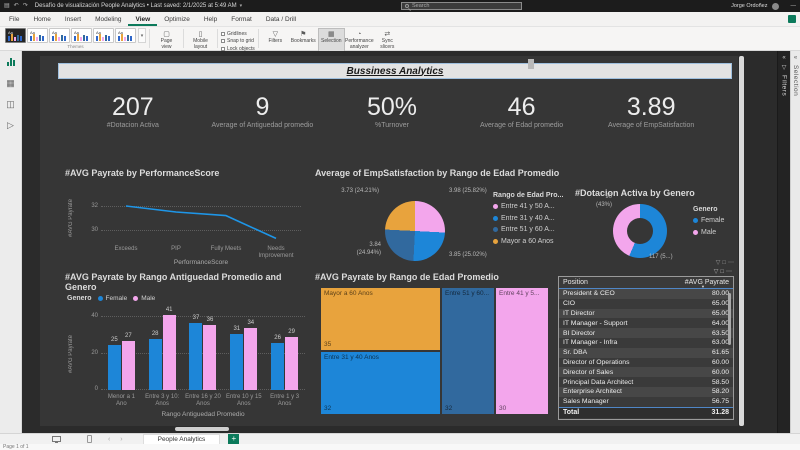 Image resolution: width=800 pixels, height=450 pixels. Describe the element at coordinates (303, 40) in the screenshot. I see `pane-button-bookmarks: ⚑ Bookmarks` at that location.